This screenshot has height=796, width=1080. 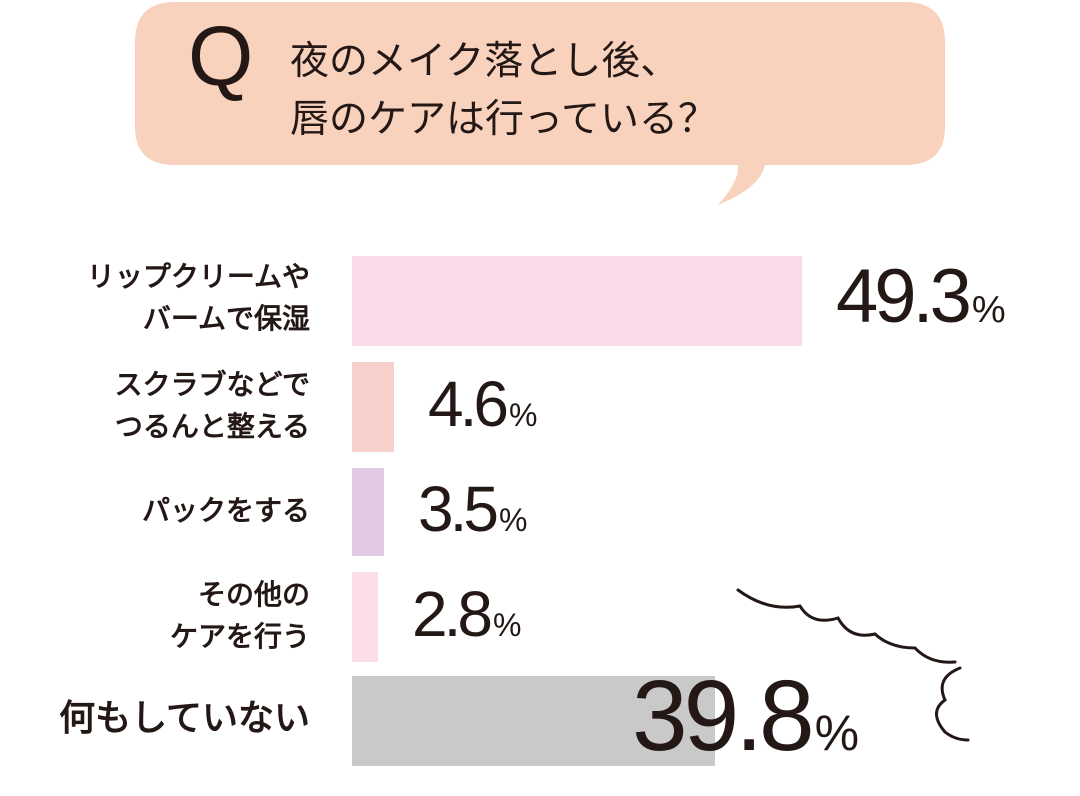 I want to click on value-label-1: 49.3%, so click(x=921, y=297).